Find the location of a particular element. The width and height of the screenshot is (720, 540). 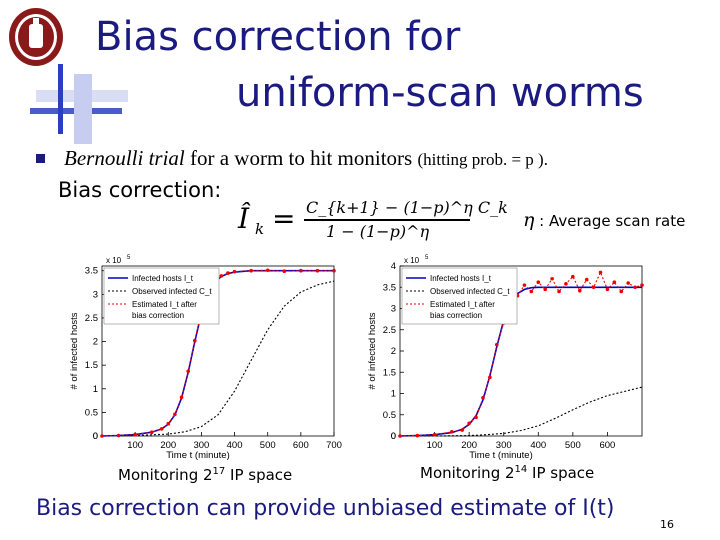

legend-label-2: Estimated I_t after is located at coordinates (462, 304).